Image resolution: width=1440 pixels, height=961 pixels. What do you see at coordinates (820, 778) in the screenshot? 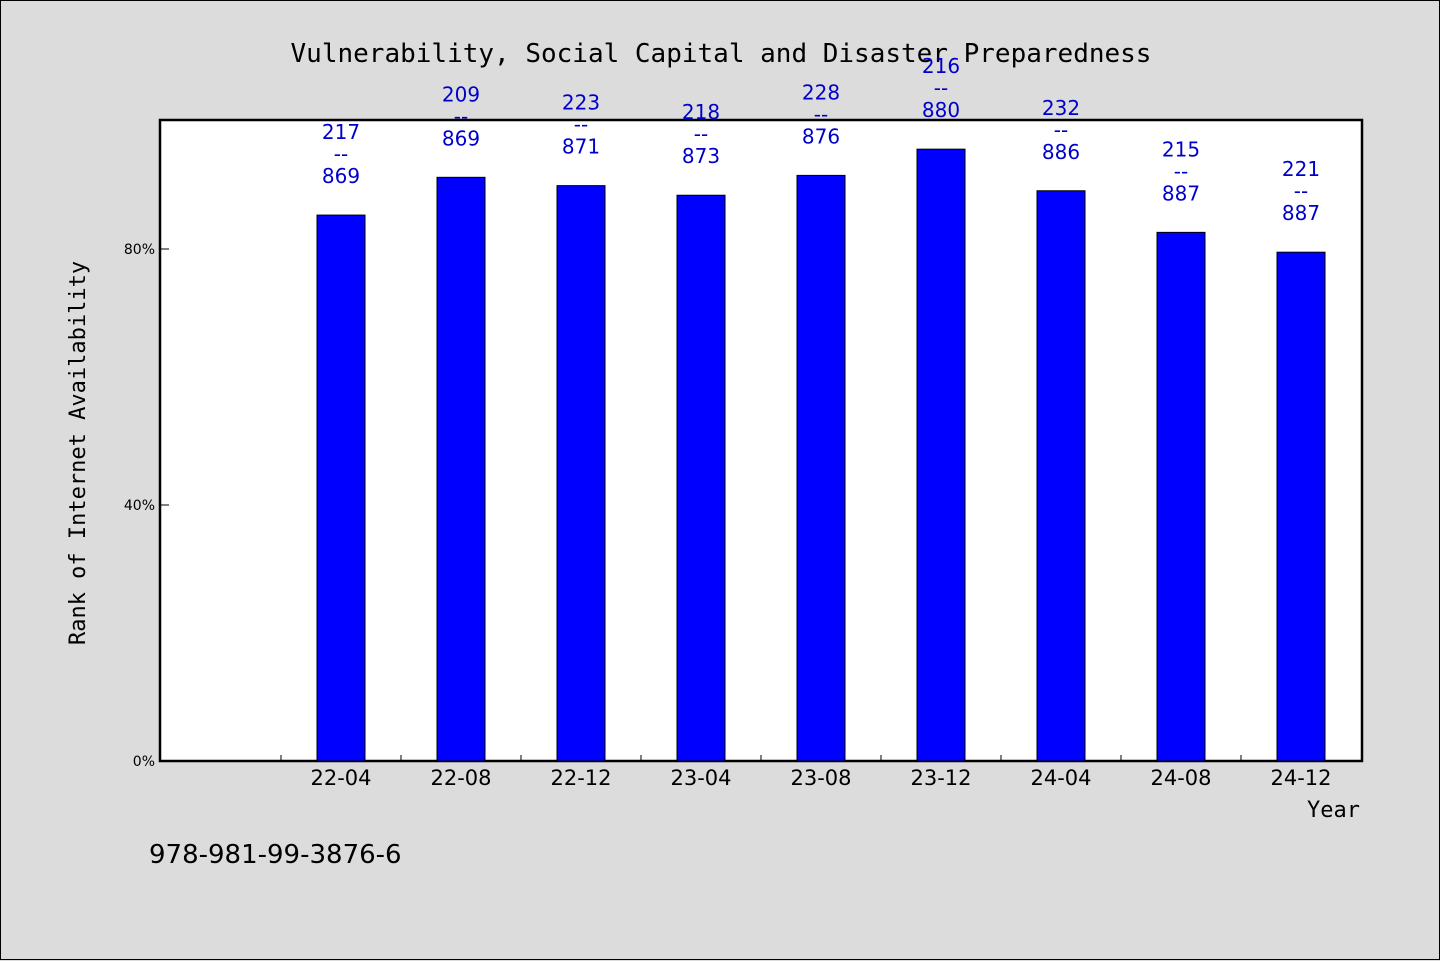
I see `x-tick-label-23-08: 23-08` at bounding box center [820, 778].